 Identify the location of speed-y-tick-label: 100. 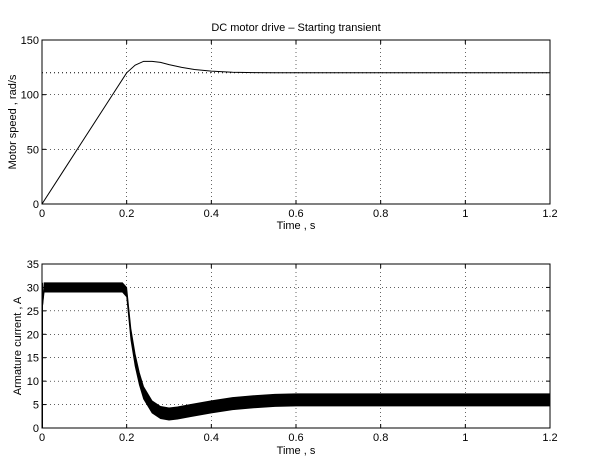
(30, 96).